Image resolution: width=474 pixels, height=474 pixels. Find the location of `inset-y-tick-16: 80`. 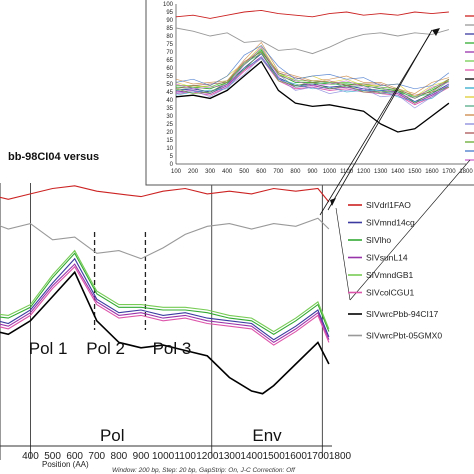

inset-y-tick-16: 80 is located at coordinates (169, 37).